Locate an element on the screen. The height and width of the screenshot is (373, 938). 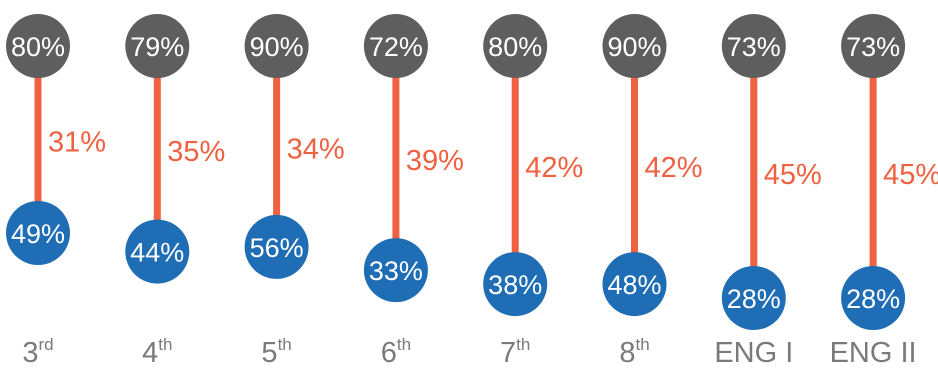
category-label: 7th is located at coordinates (515, 352).